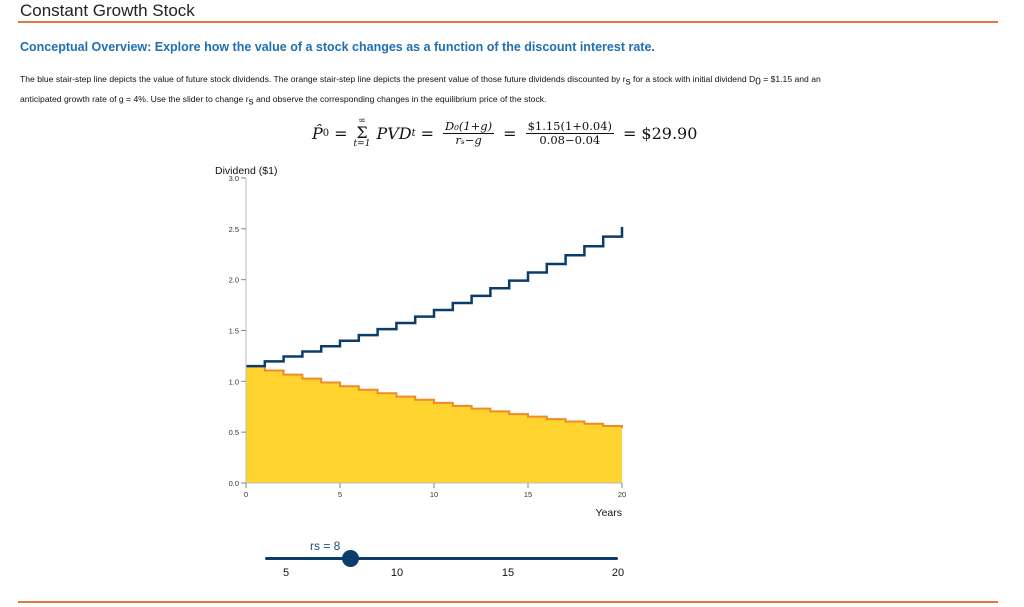 The width and height of the screenshot is (1024, 607). Describe the element at coordinates (790, 79) in the screenshot. I see `description-line1-end: = $1.15 and an` at that location.